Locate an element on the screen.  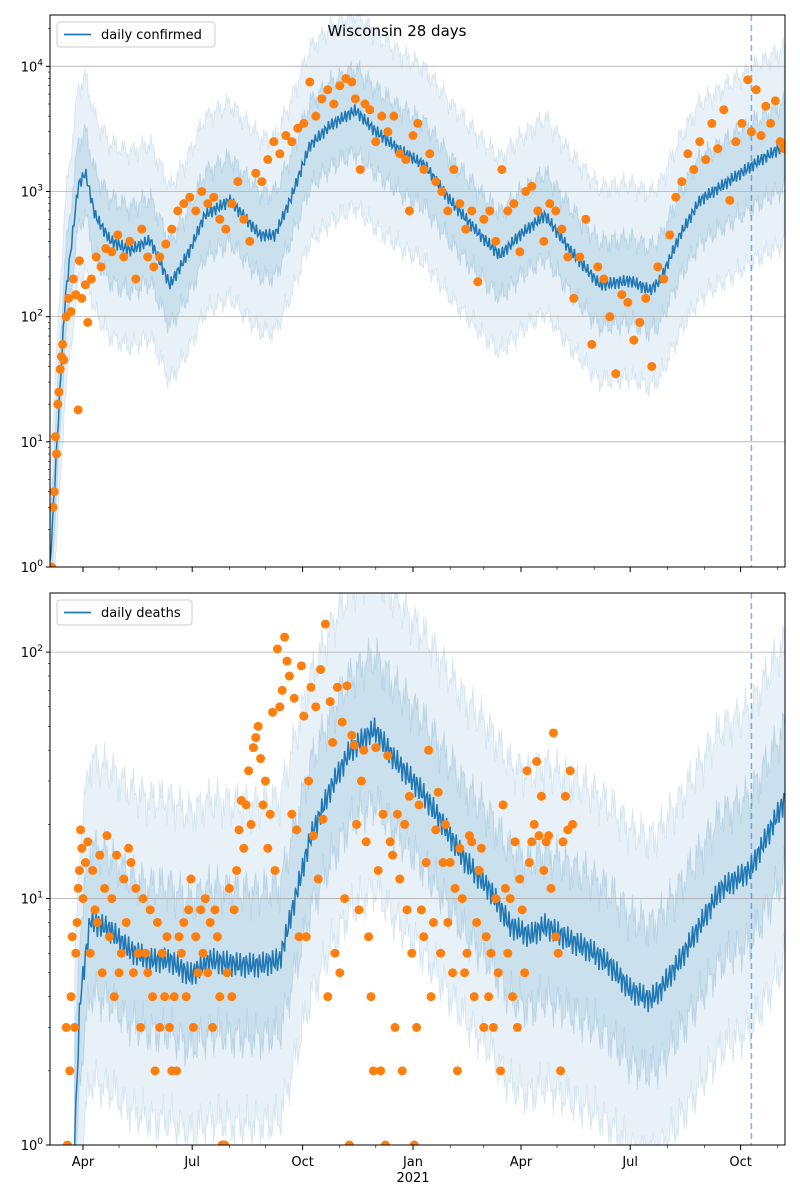
x-year-label: 2021 is located at coordinates (412, 1178).